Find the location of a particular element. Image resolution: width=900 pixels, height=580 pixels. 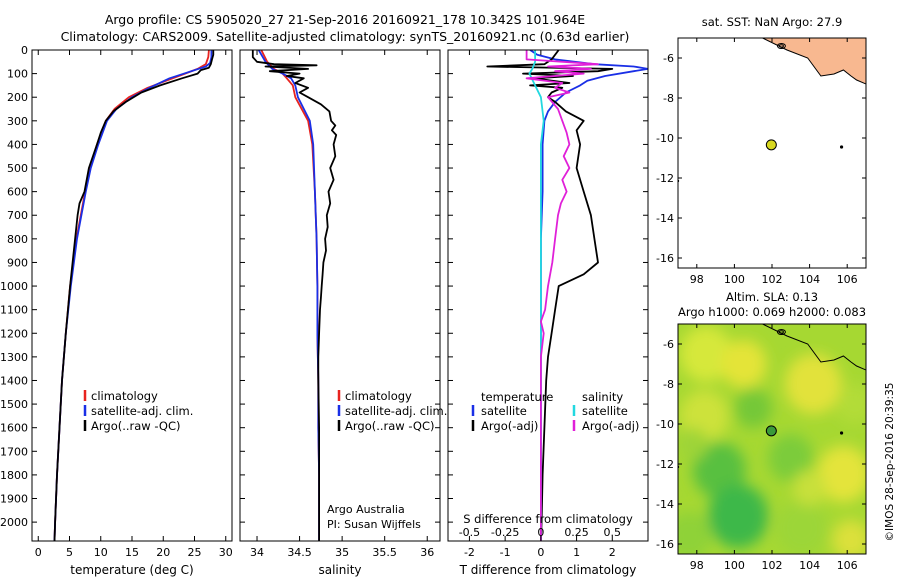

sst_map-xtick-label: 102 is located at coordinates (772, 279).